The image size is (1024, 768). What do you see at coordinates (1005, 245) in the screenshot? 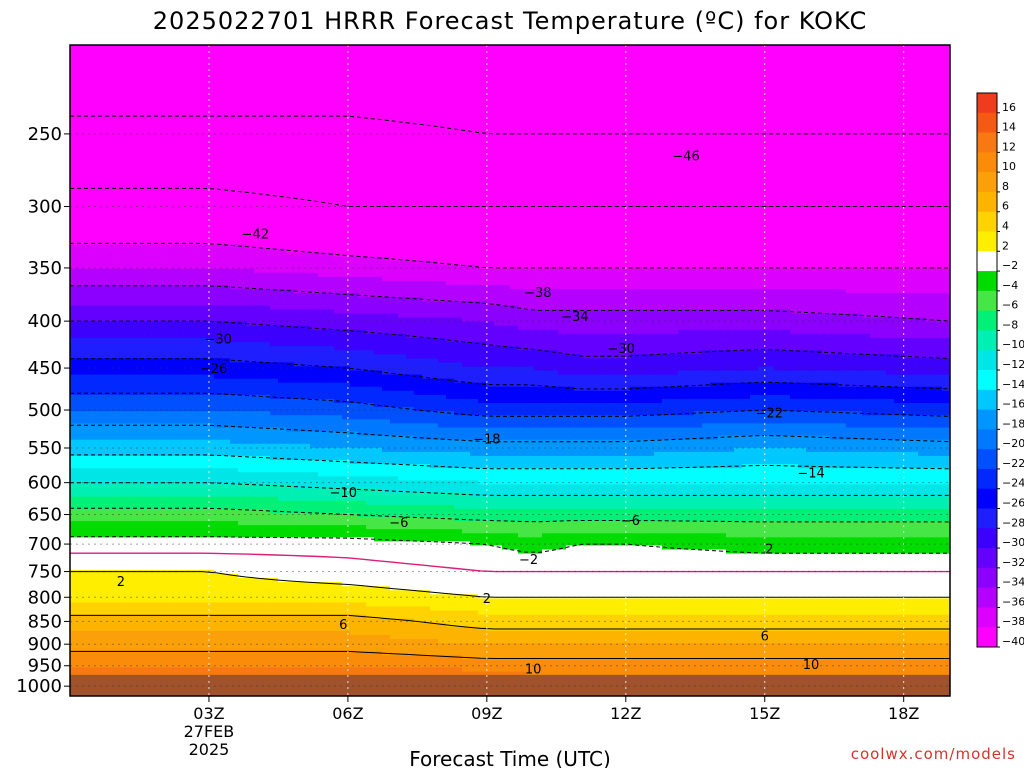
I see `colorbar-label: 2` at bounding box center [1005, 245].